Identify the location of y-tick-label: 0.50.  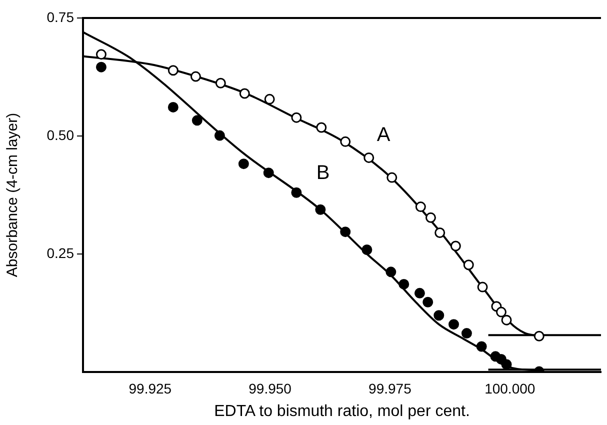
(60, 134).